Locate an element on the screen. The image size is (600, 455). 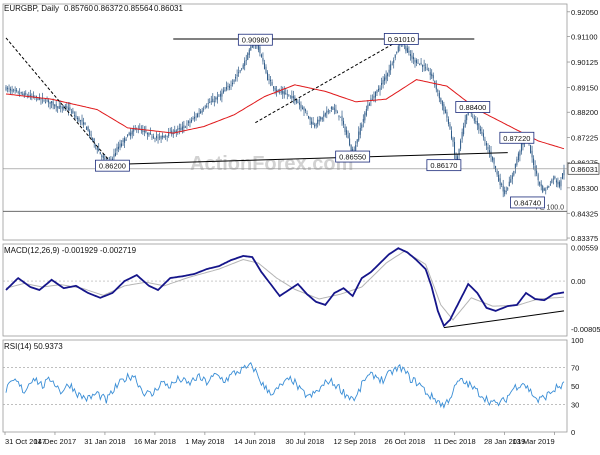
last-price-label: 0.86031 is located at coordinates (584, 169).